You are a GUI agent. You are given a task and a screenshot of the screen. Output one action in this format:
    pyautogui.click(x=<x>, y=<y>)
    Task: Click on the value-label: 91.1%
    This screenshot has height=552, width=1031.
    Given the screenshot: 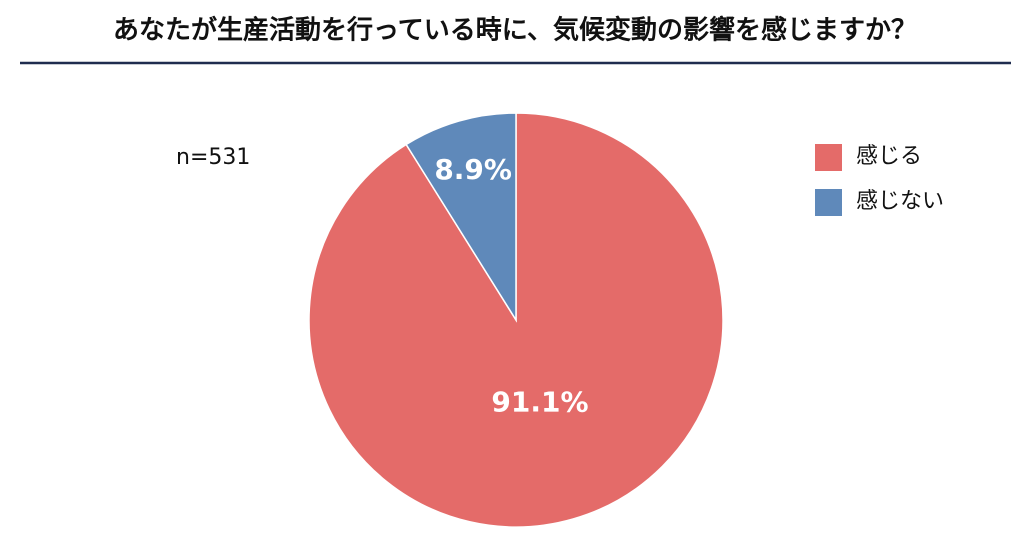 What is the action you would take?
    pyautogui.click(x=539, y=402)
    